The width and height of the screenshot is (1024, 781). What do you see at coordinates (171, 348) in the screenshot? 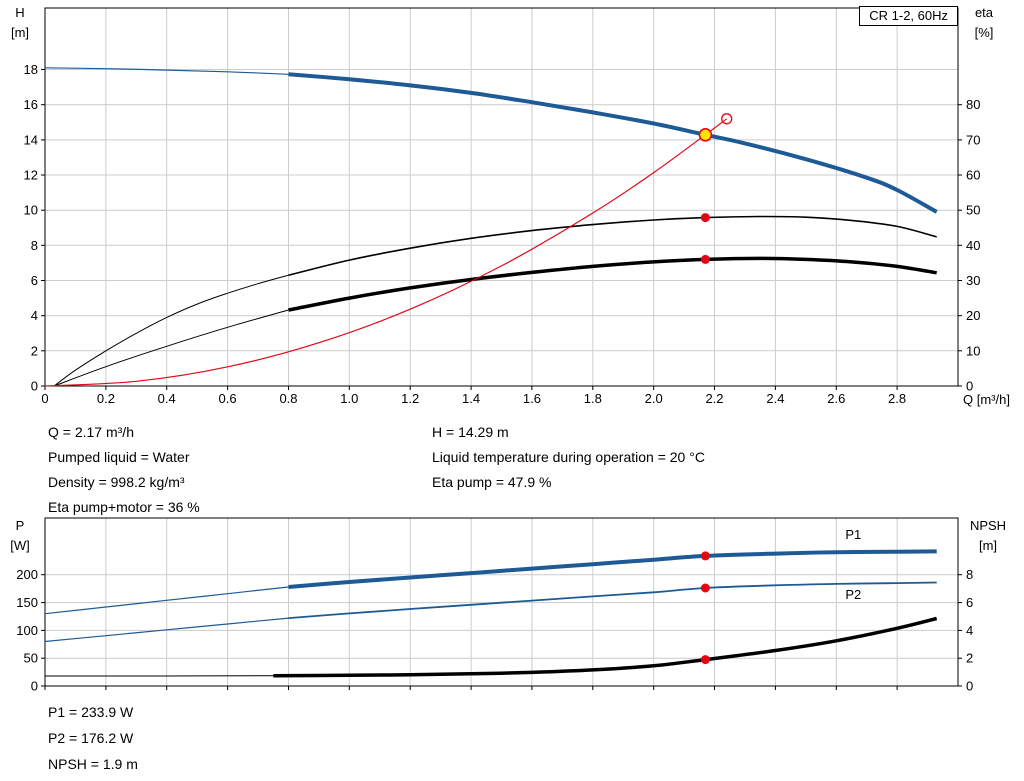
I see `eta-pump-motor-extension` at bounding box center [171, 348].